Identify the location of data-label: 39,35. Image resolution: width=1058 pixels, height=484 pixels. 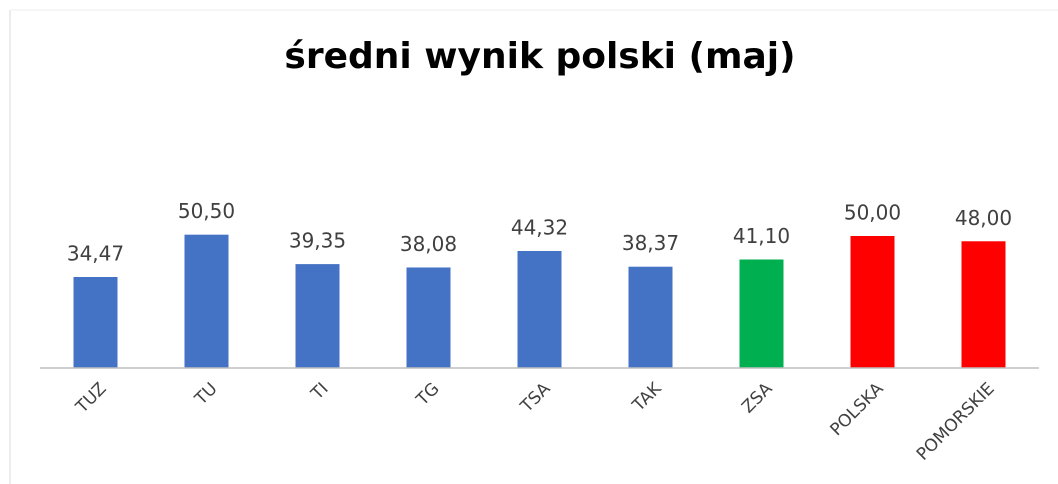
(317, 241).